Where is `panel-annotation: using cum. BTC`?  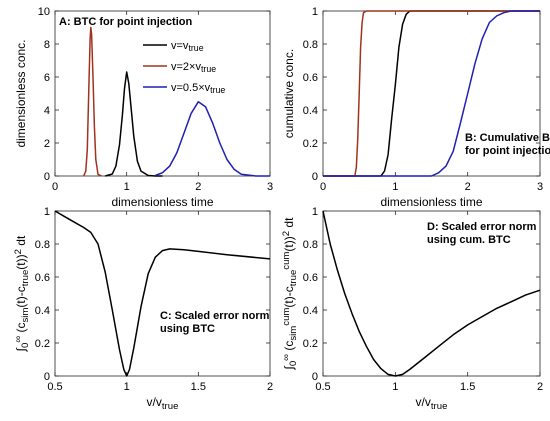
panel-annotation: using cum. BTC is located at coordinates (469, 240).